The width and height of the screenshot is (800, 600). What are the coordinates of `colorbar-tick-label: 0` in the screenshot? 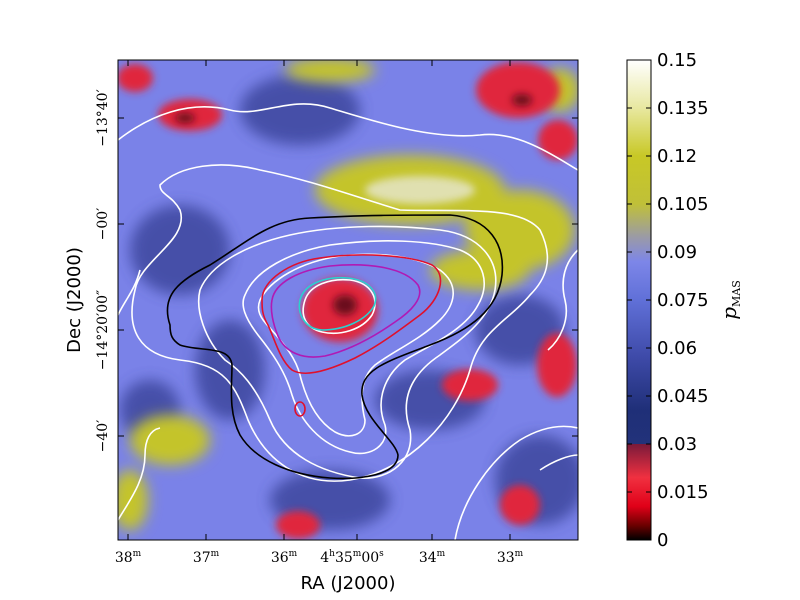 It's located at (662, 540).